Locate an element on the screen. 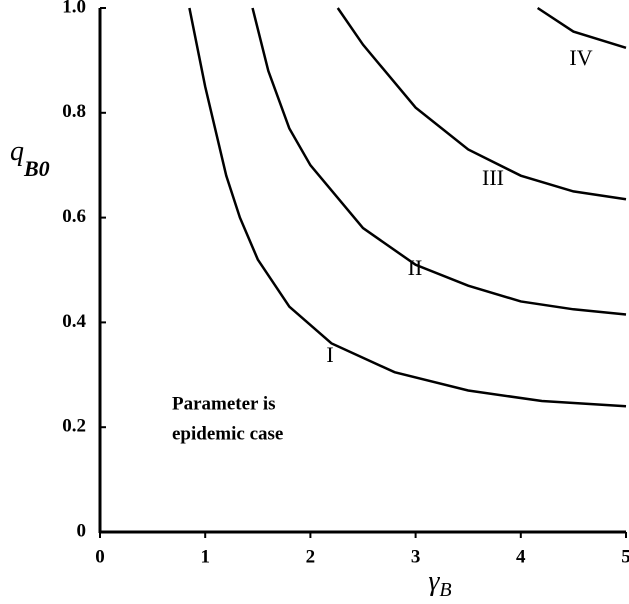  annotation: epidemic case is located at coordinates (227, 433).